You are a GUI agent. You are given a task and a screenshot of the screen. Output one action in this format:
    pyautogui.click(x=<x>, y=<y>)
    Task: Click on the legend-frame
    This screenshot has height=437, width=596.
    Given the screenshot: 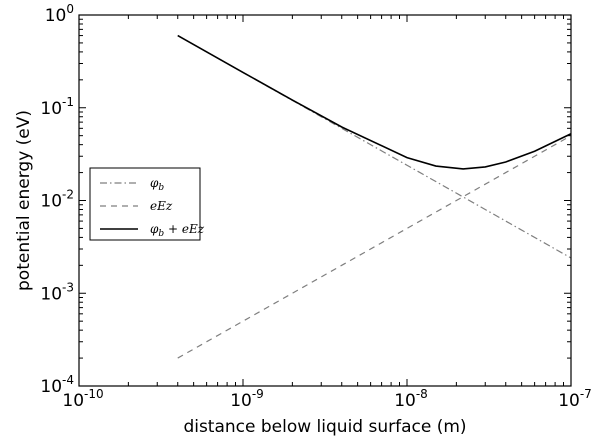 What is the action you would take?
    pyautogui.click(x=145, y=204)
    